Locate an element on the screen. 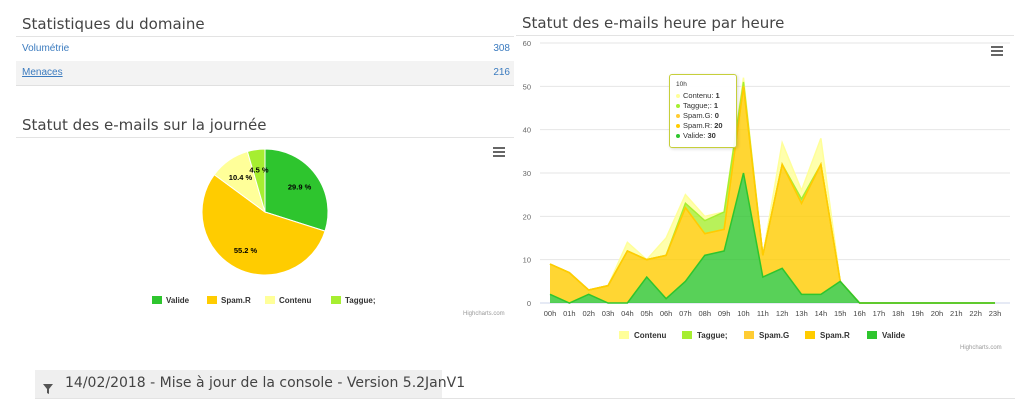  x-tick-label: 13h is located at coordinates (801, 313).